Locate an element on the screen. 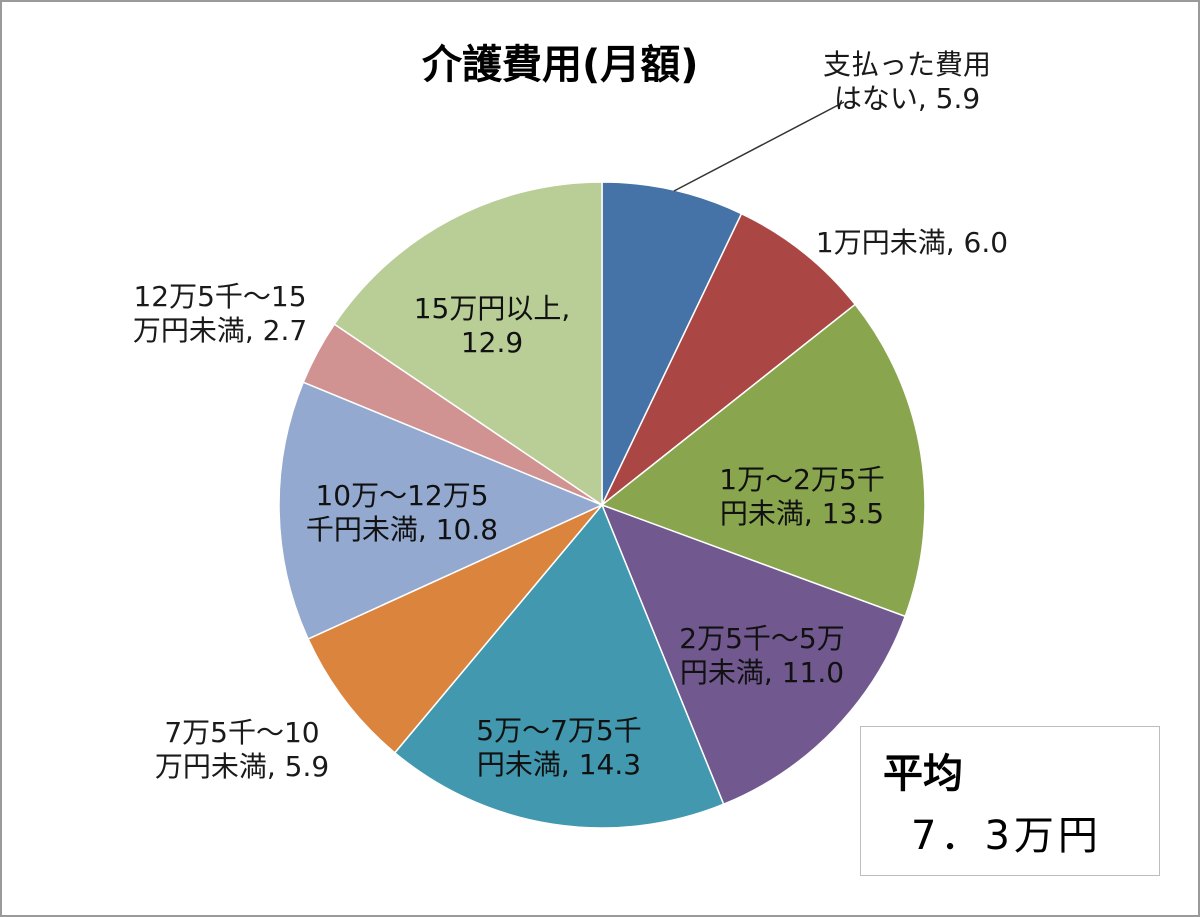  slice-label-line: 12万5千～15 is located at coordinates (219, 296).